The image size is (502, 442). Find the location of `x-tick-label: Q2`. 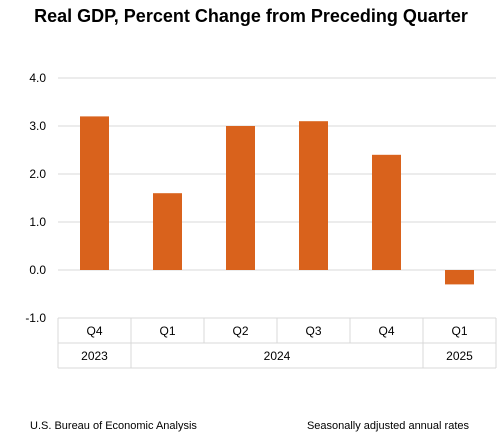

x-tick-label: Q2 is located at coordinates (240, 331).